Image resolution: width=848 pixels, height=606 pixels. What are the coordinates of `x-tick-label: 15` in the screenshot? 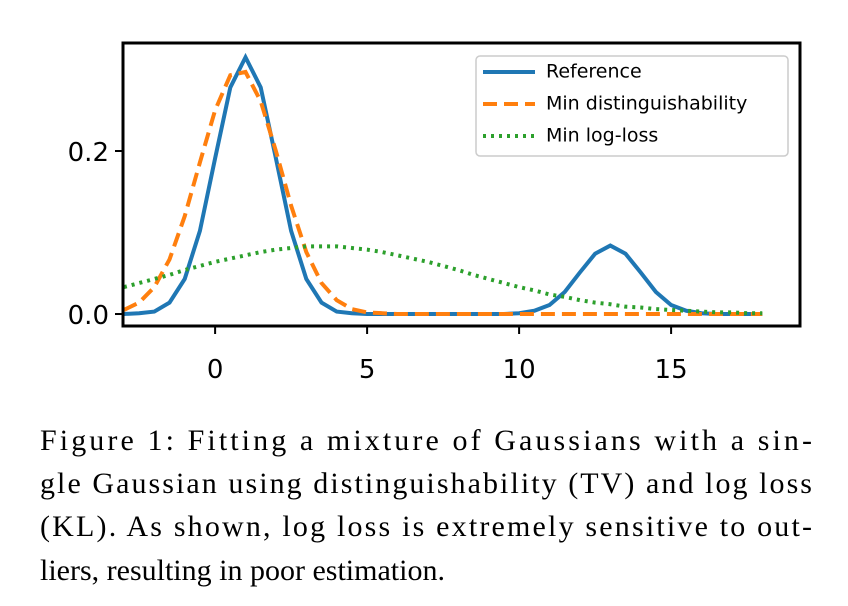 It's located at (671, 370).